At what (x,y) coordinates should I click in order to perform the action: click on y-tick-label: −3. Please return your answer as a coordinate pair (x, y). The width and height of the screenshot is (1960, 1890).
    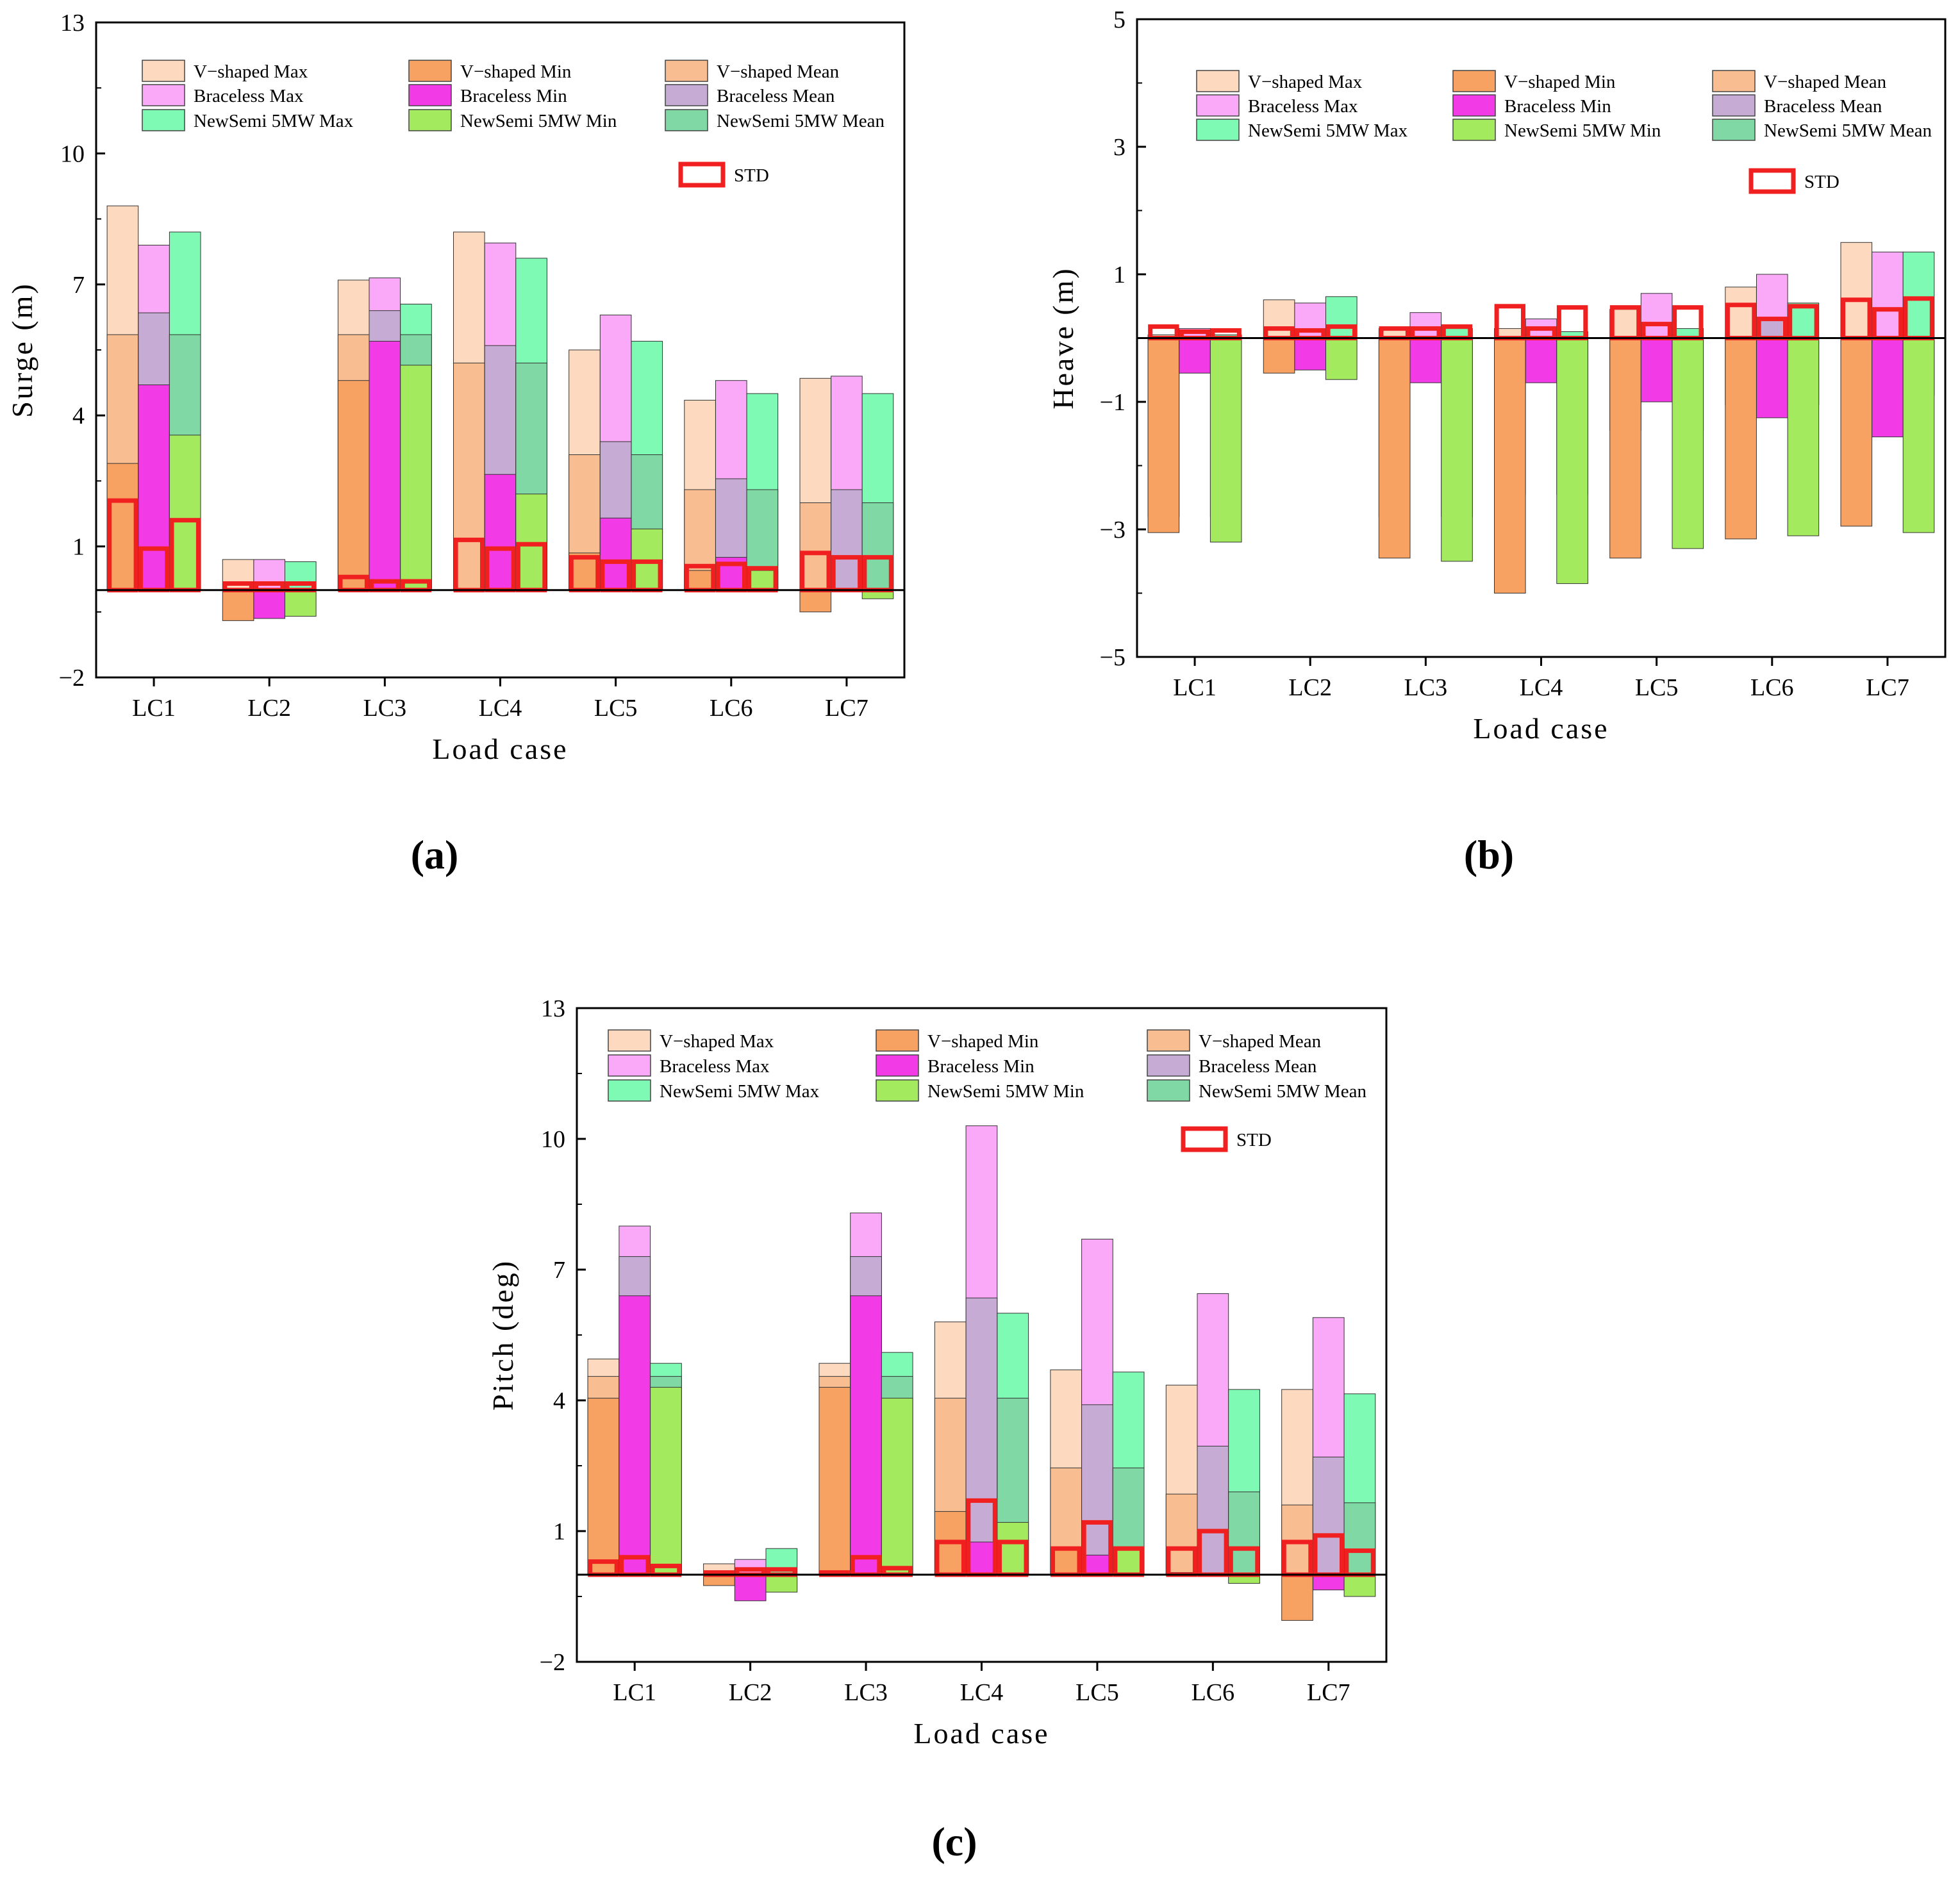
    Looking at the image, I should click on (1112, 530).